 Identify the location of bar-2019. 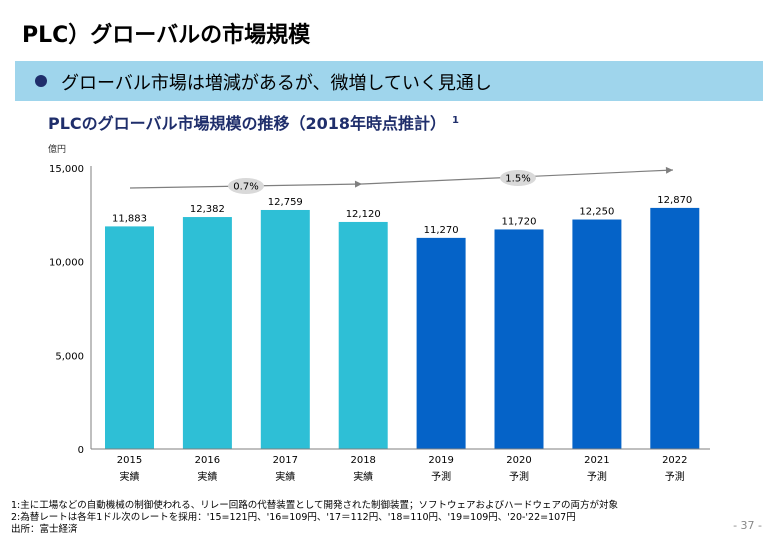
(441, 343).